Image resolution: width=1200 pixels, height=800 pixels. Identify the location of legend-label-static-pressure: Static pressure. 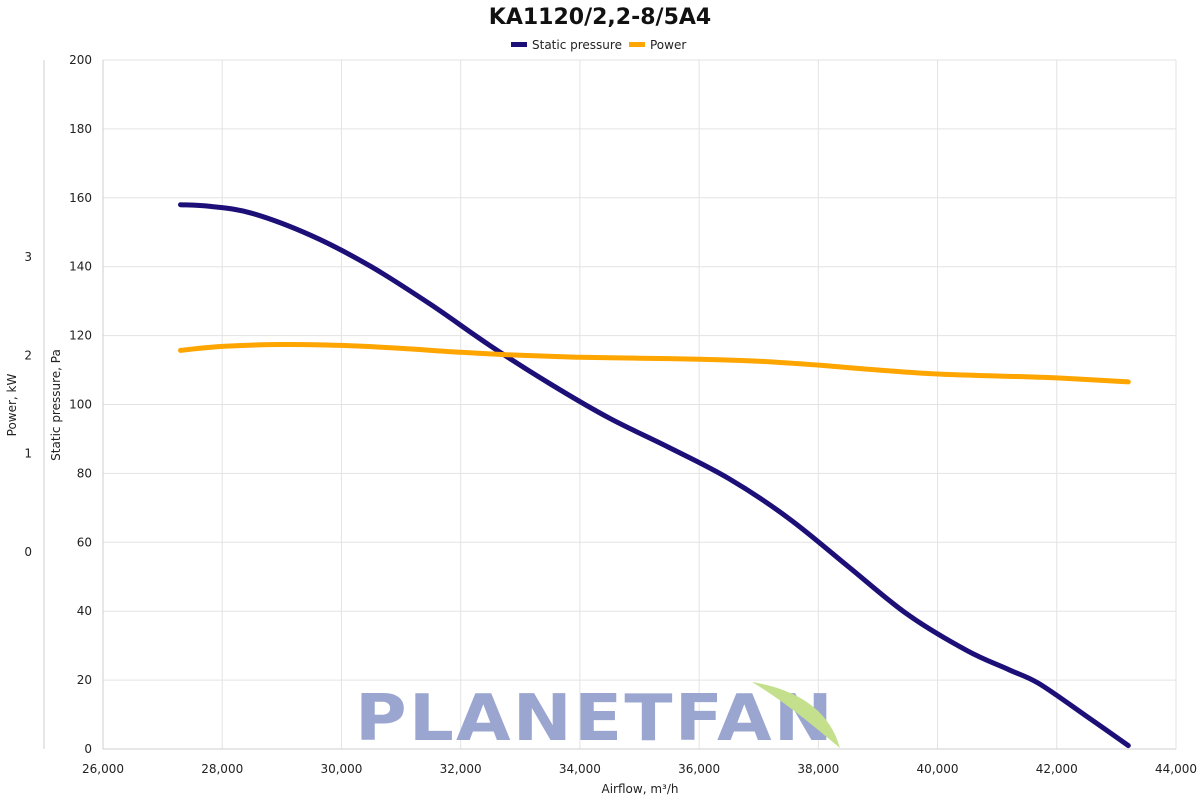
(577, 45).